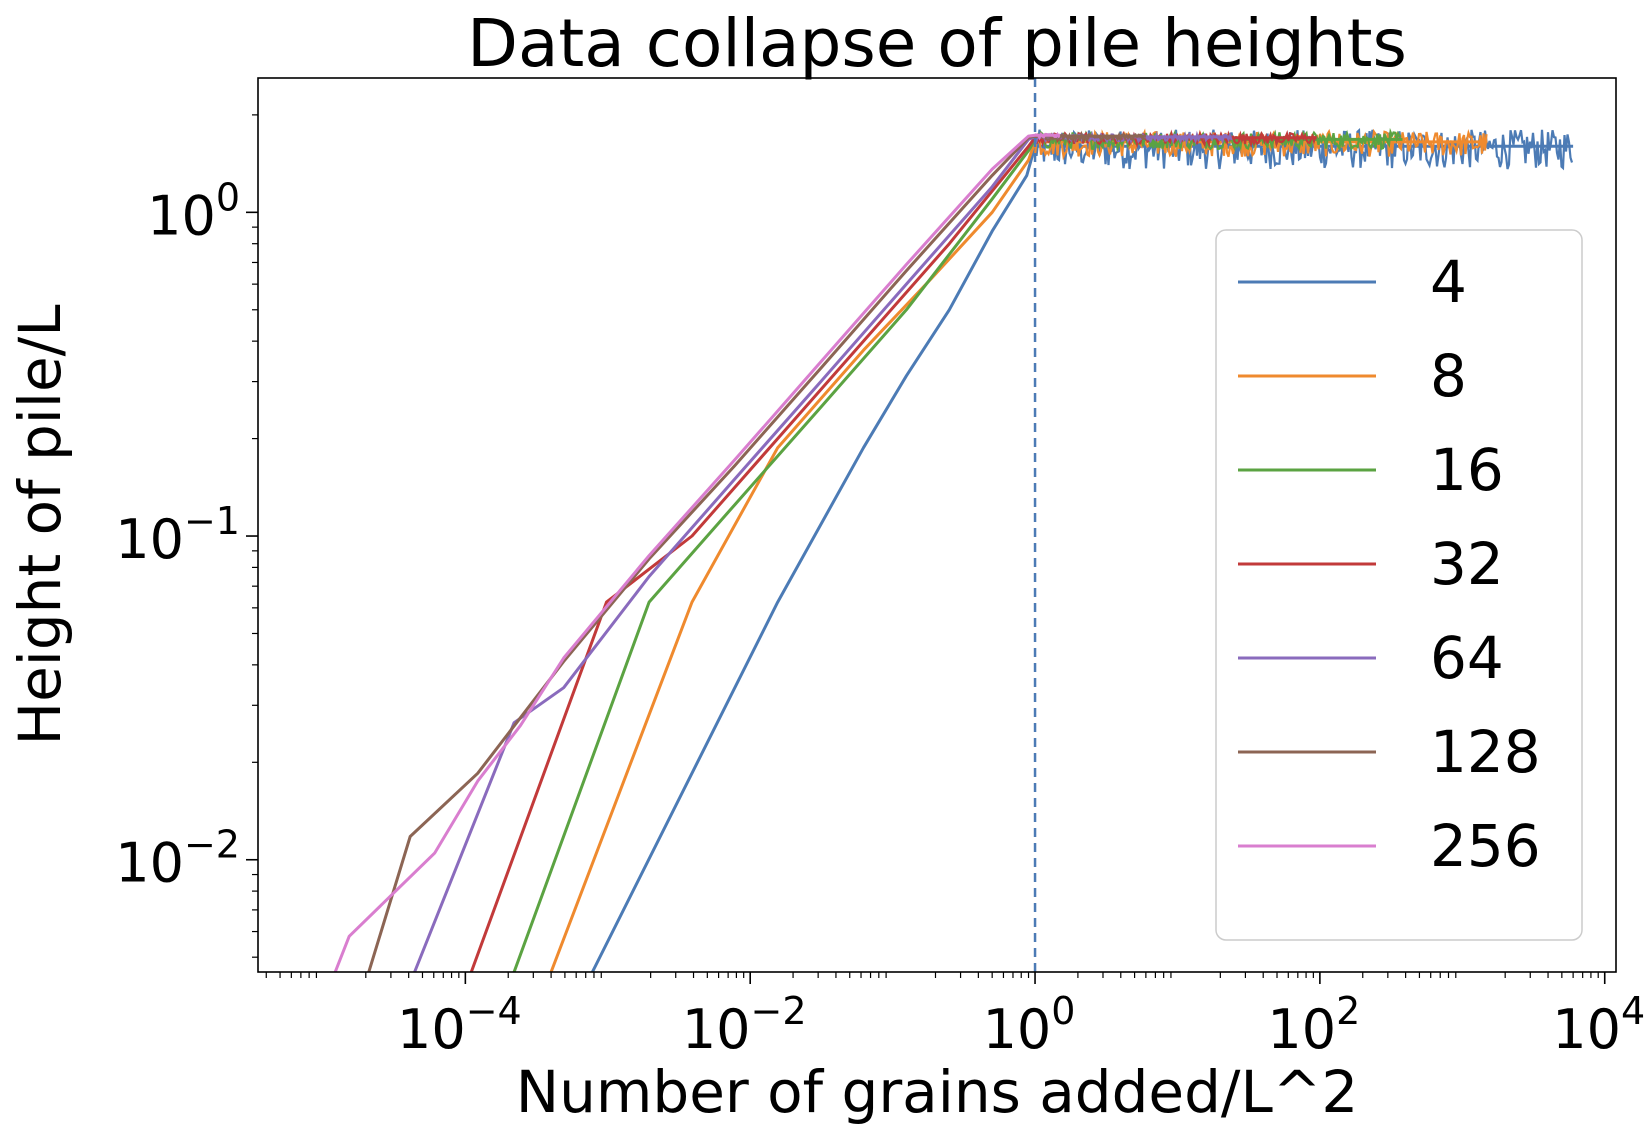  I want to click on x-tick-label-2: 10², so click(1313, 1025).